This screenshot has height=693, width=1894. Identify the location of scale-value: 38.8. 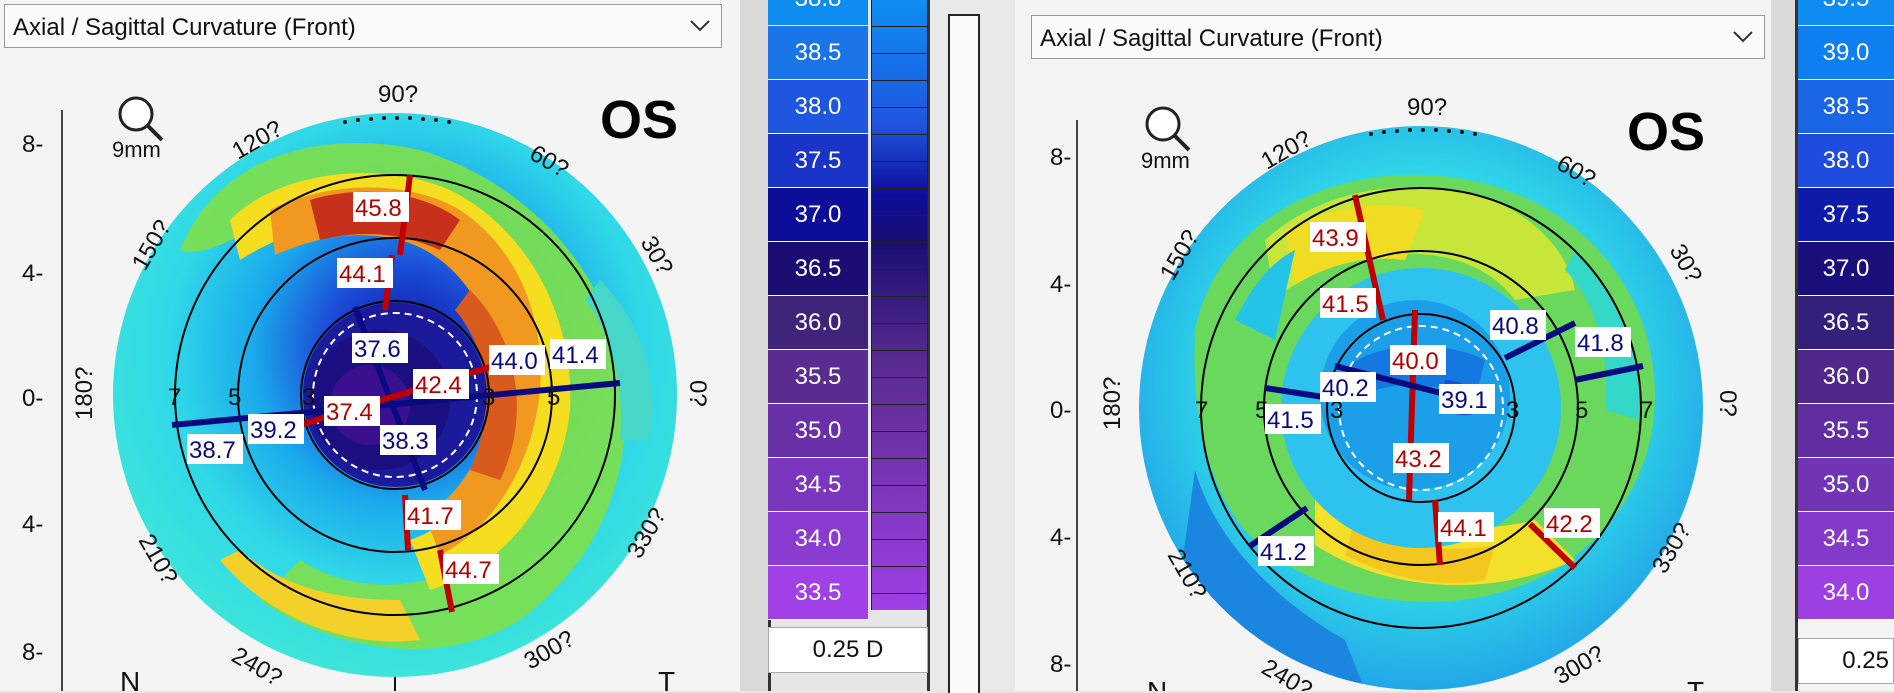
(818, 13).